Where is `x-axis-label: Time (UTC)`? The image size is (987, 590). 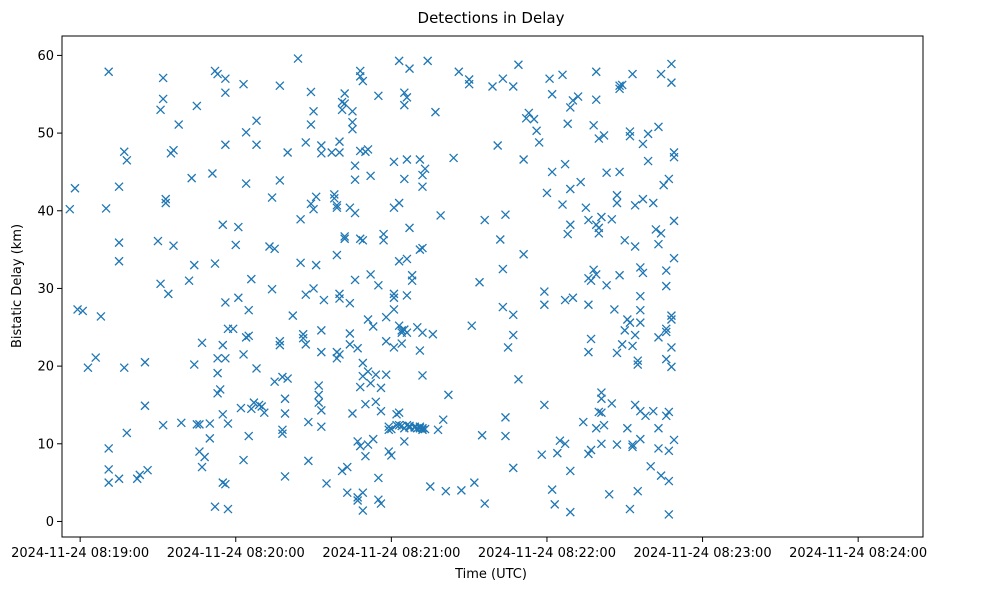 x-axis-label: Time (UTC) is located at coordinates (490, 574).